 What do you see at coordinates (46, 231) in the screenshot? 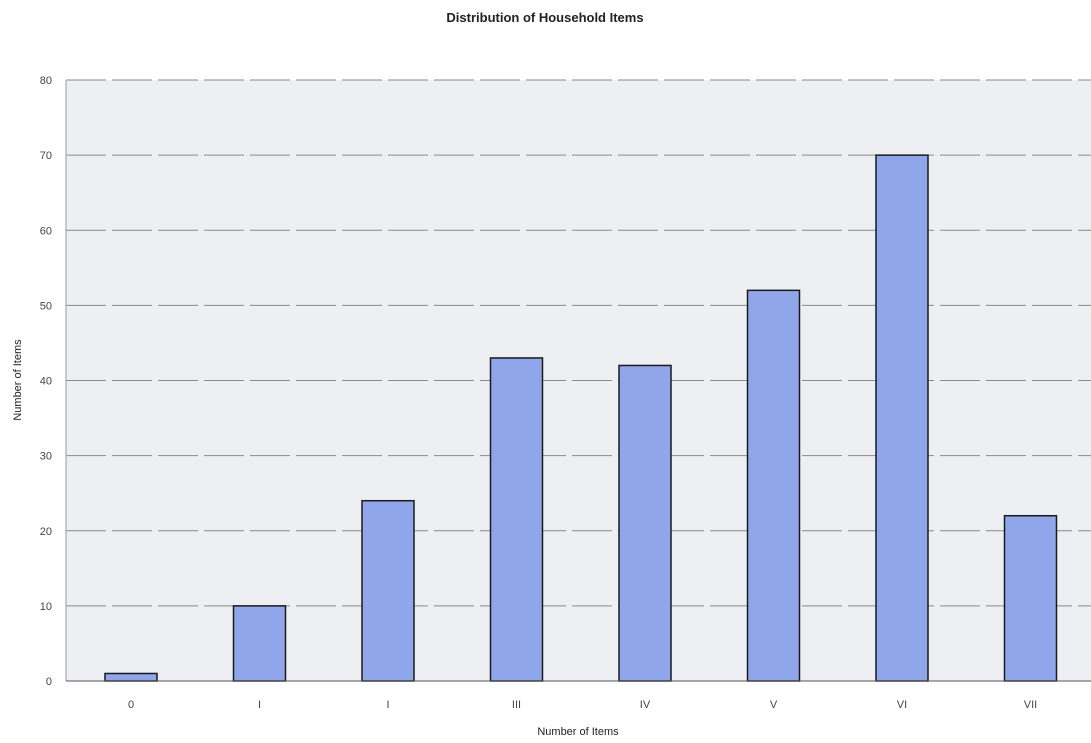
I see `y-tick-label: 60` at bounding box center [46, 231].